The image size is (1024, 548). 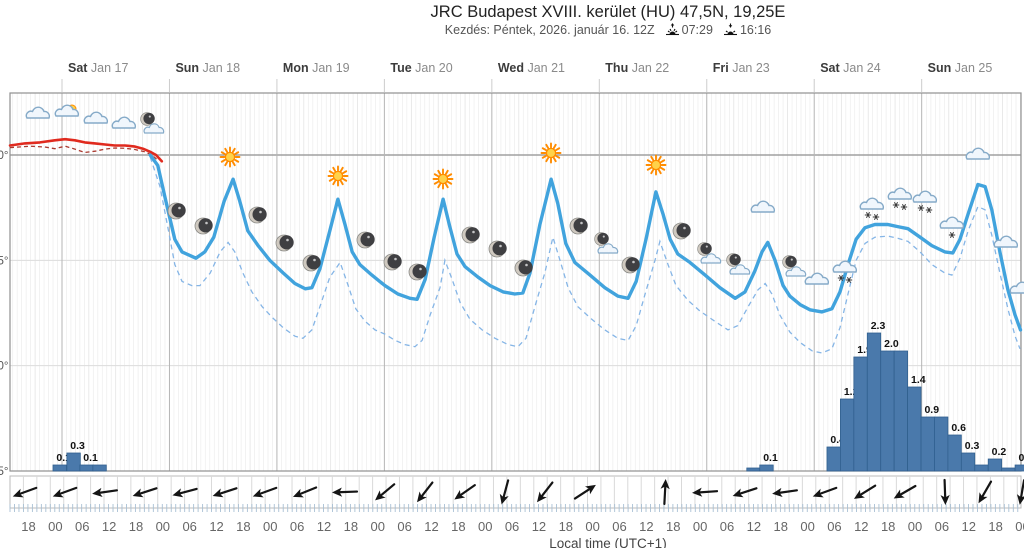 What do you see at coordinates (4, 472) in the screenshot?
I see `y-axis-label: 5°` at bounding box center [4, 472].